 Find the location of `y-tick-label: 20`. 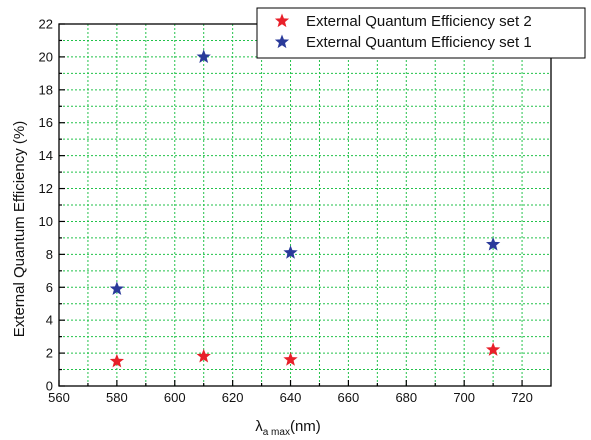

y-tick-label: 20 is located at coordinates (46, 56).